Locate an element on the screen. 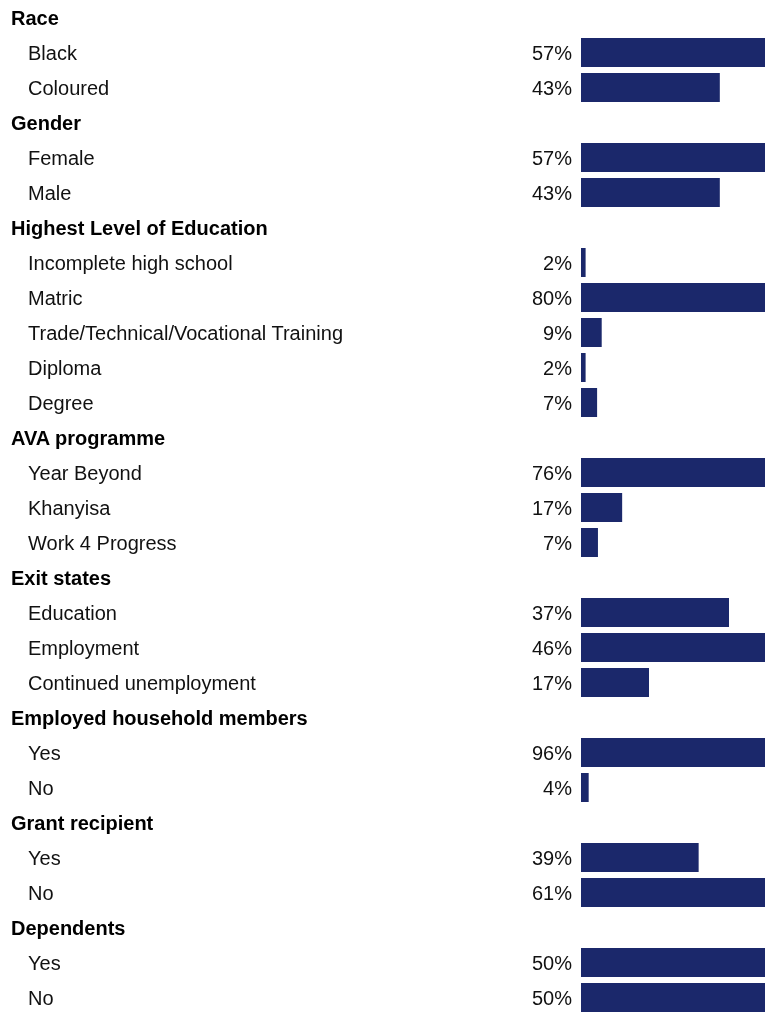  text: Highest Level of Education is located at coordinates (139, 227).